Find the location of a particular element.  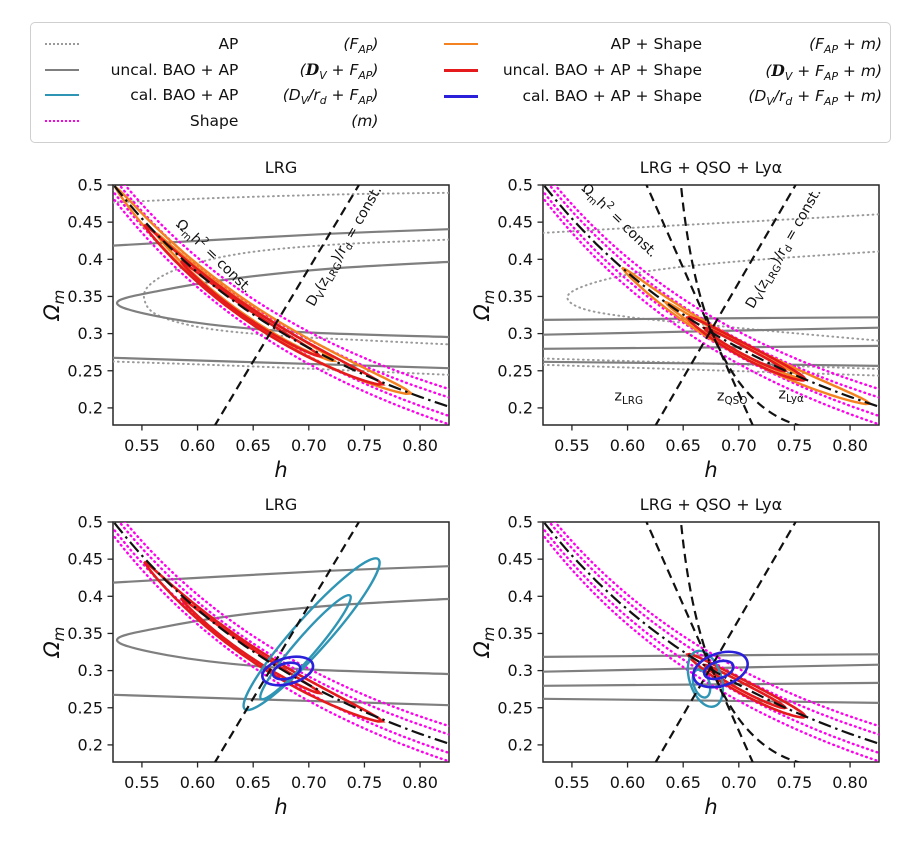

legend-swatch-magenta-dotted-line is located at coordinates (62, 121).